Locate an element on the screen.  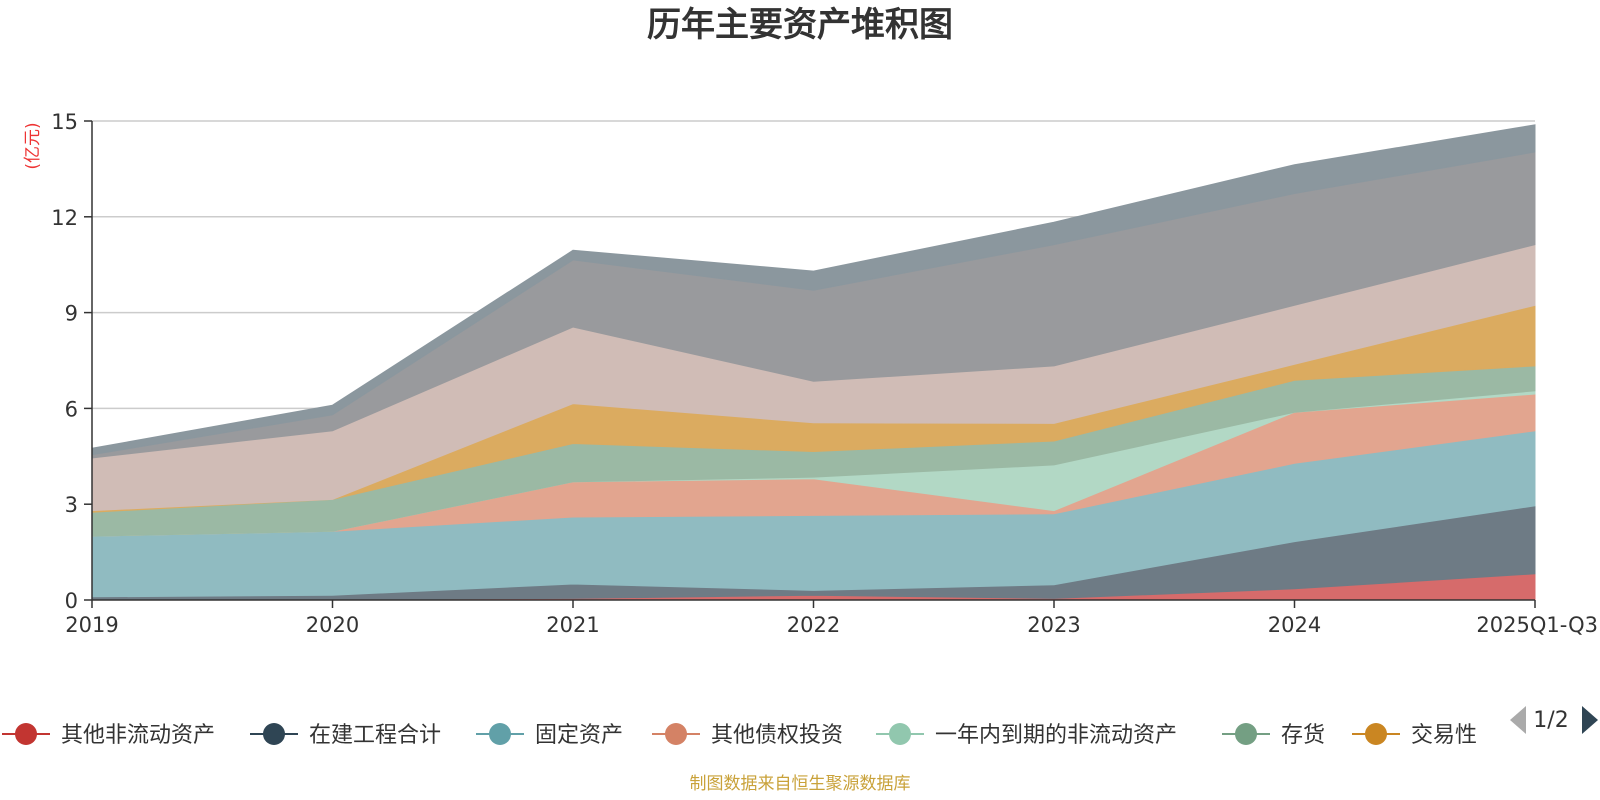
legend: 其他非流动资产 在建工程合计 固定资产 其他债权投资 一年内到期的非流动资产 存货 交易性 is located at coordinates (739, 735).